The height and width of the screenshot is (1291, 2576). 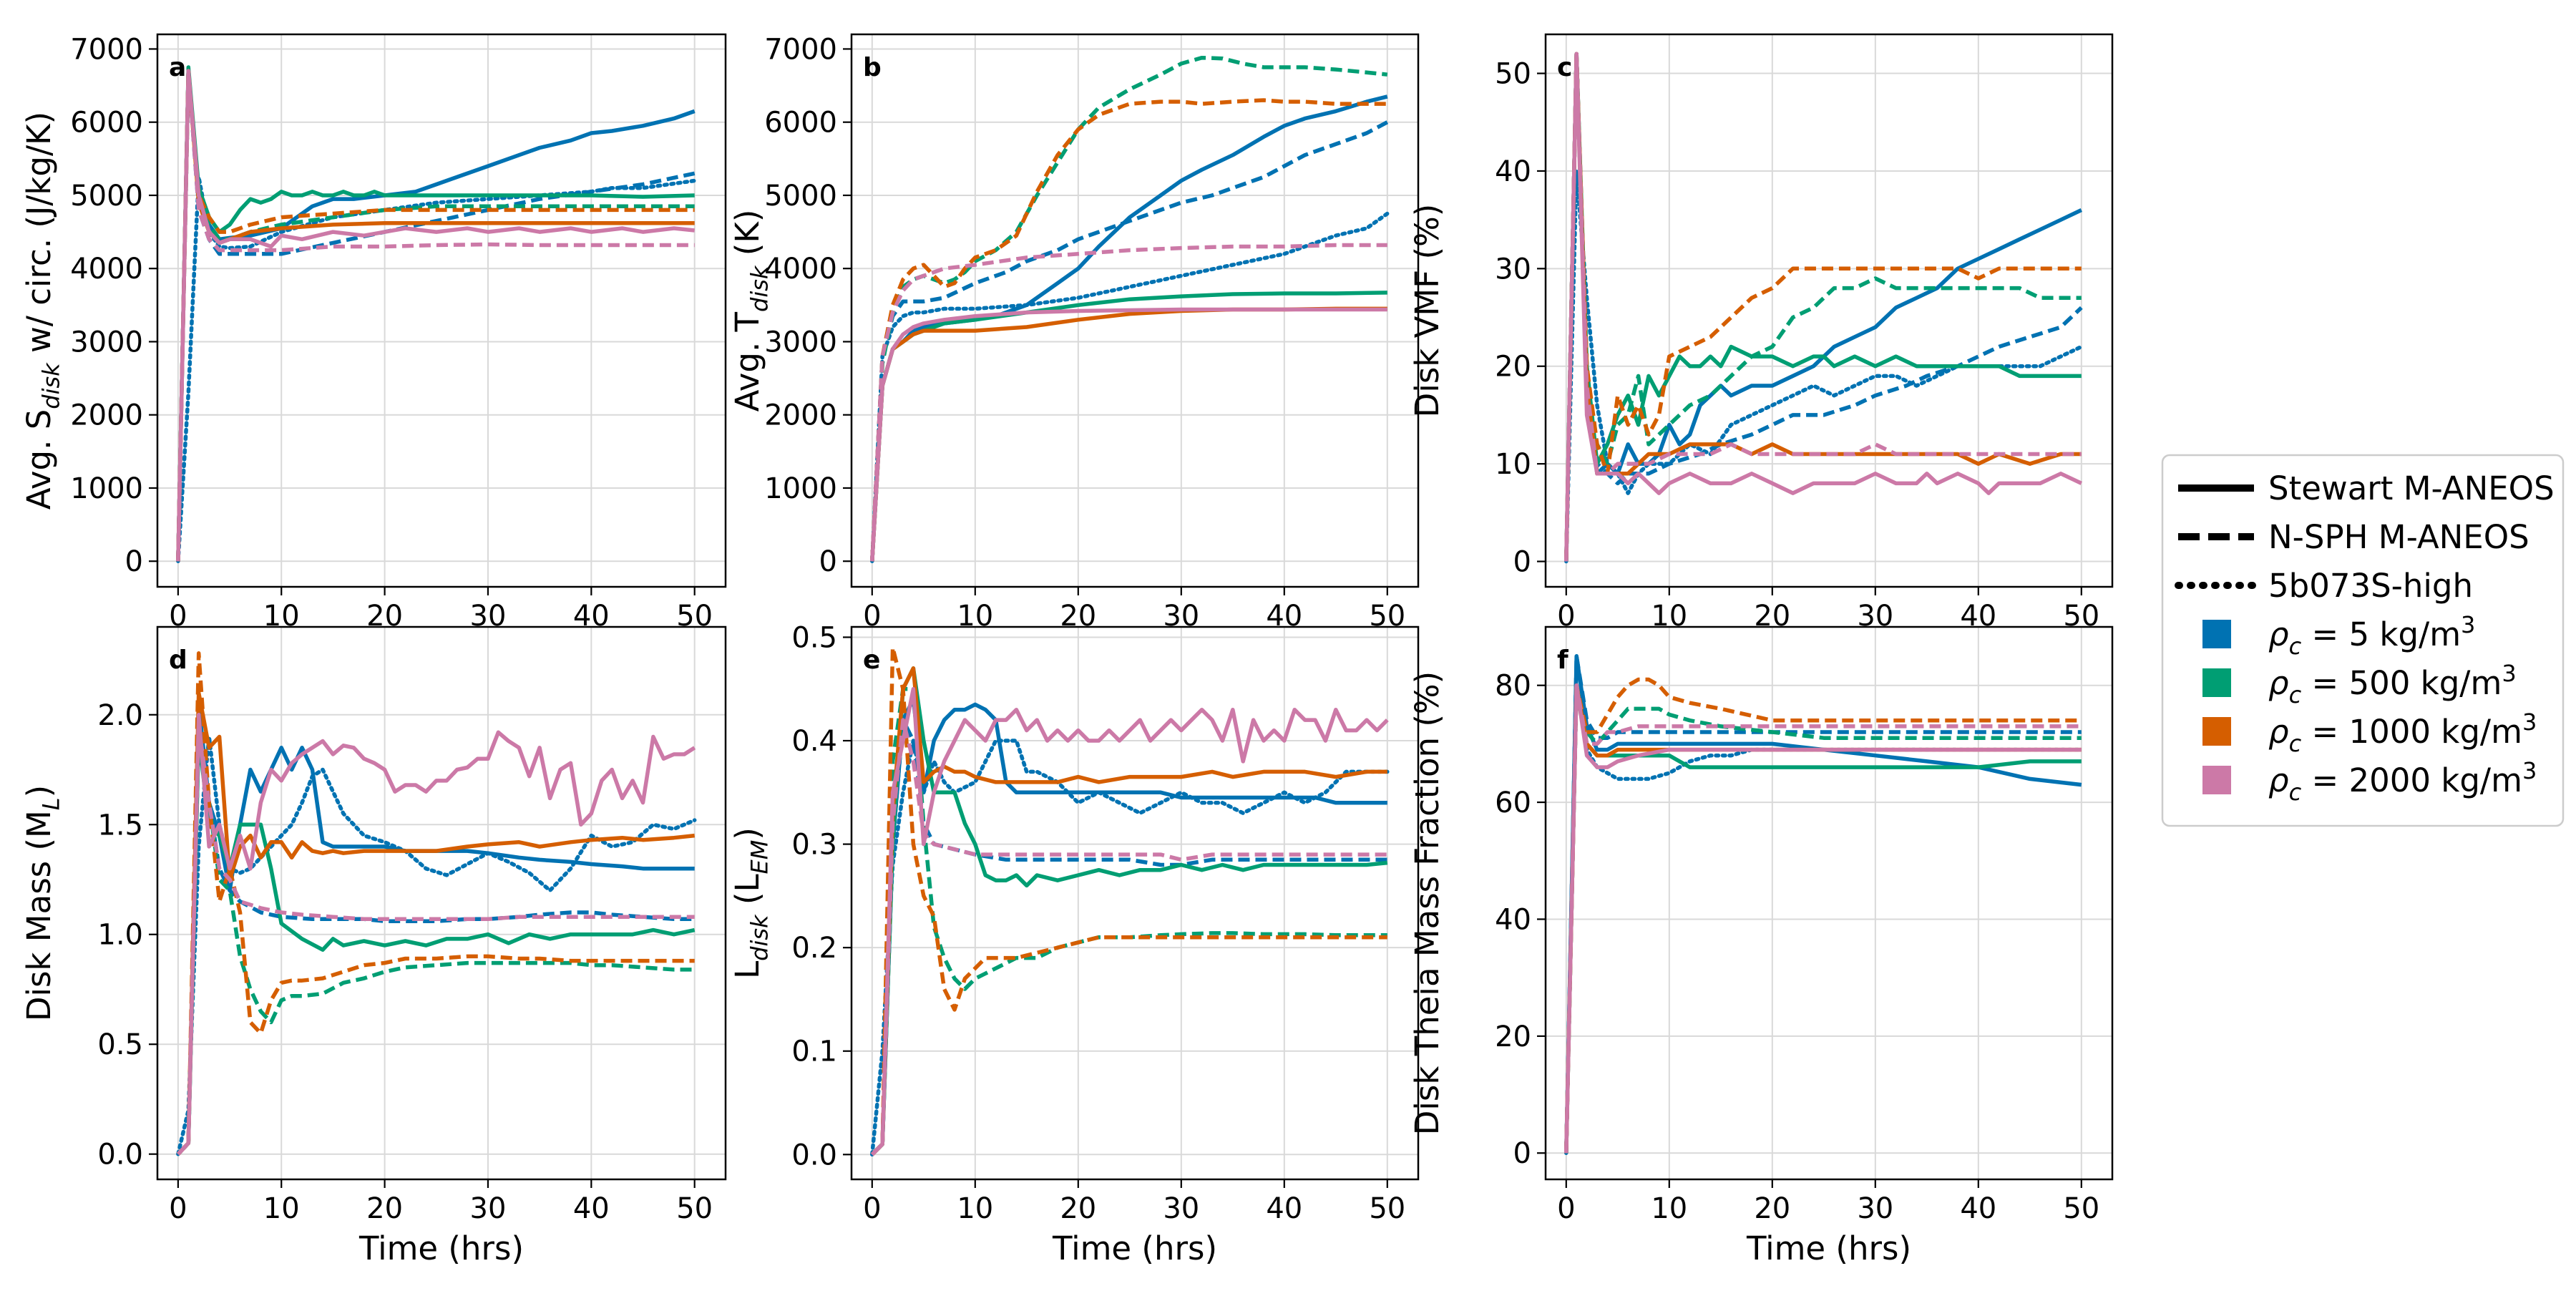 I want to click on panel-letter: c, so click(x=1564, y=67).